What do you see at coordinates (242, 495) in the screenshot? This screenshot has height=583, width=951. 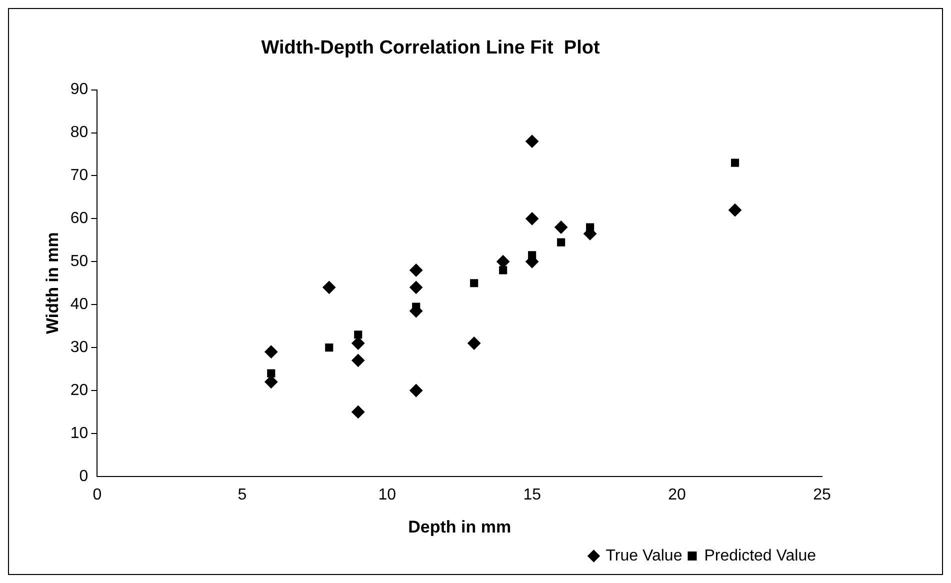 I see `x-tick-label: 5` at bounding box center [242, 495].